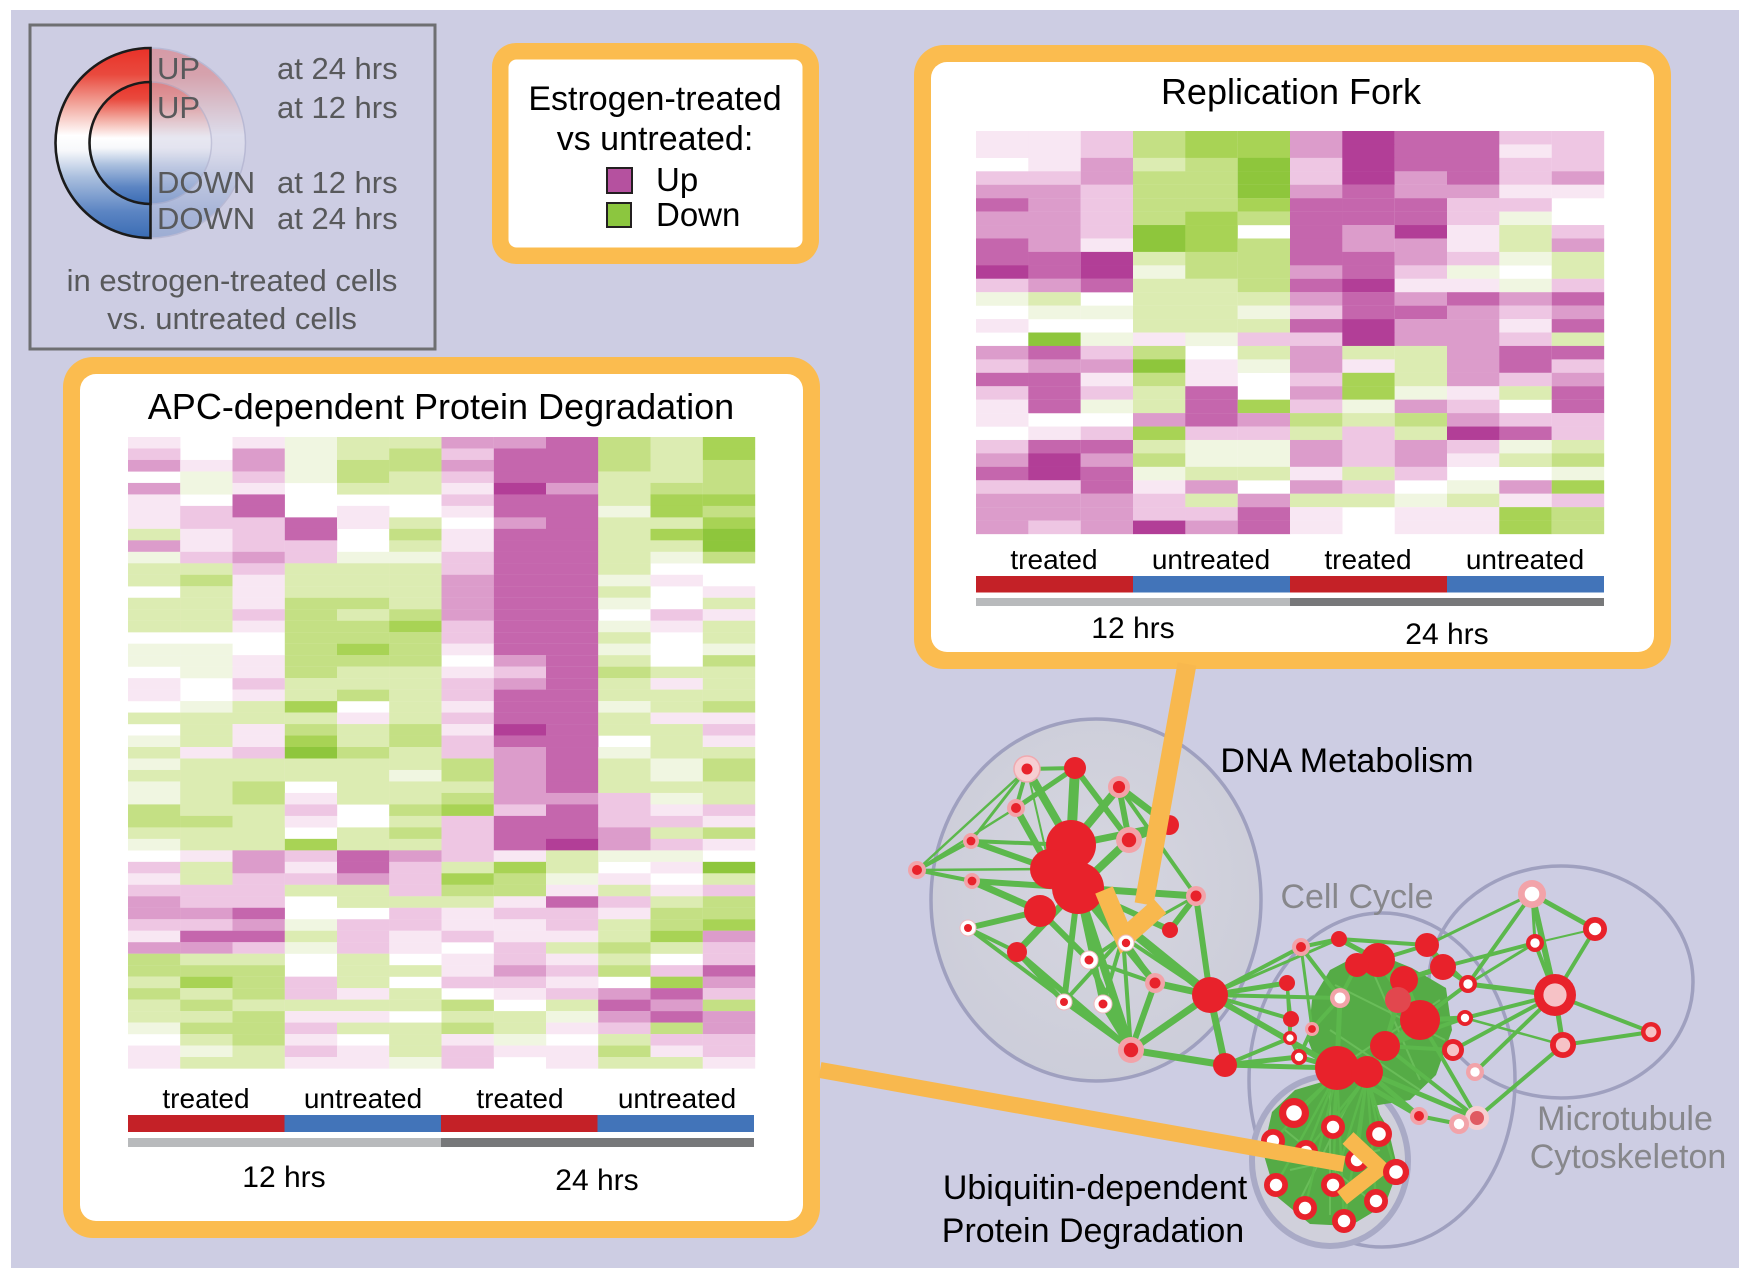  Describe the element at coordinates (698, 214) in the screenshot. I see `svg-text: Down` at that location.